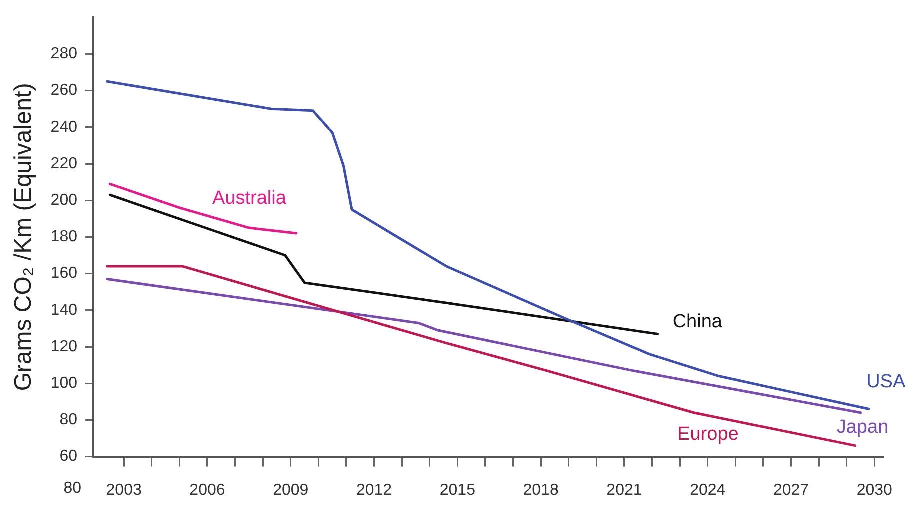 Image resolution: width=913 pixels, height=520 pixels. What do you see at coordinates (886, 381) in the screenshot?
I see `series-label: USA` at bounding box center [886, 381].